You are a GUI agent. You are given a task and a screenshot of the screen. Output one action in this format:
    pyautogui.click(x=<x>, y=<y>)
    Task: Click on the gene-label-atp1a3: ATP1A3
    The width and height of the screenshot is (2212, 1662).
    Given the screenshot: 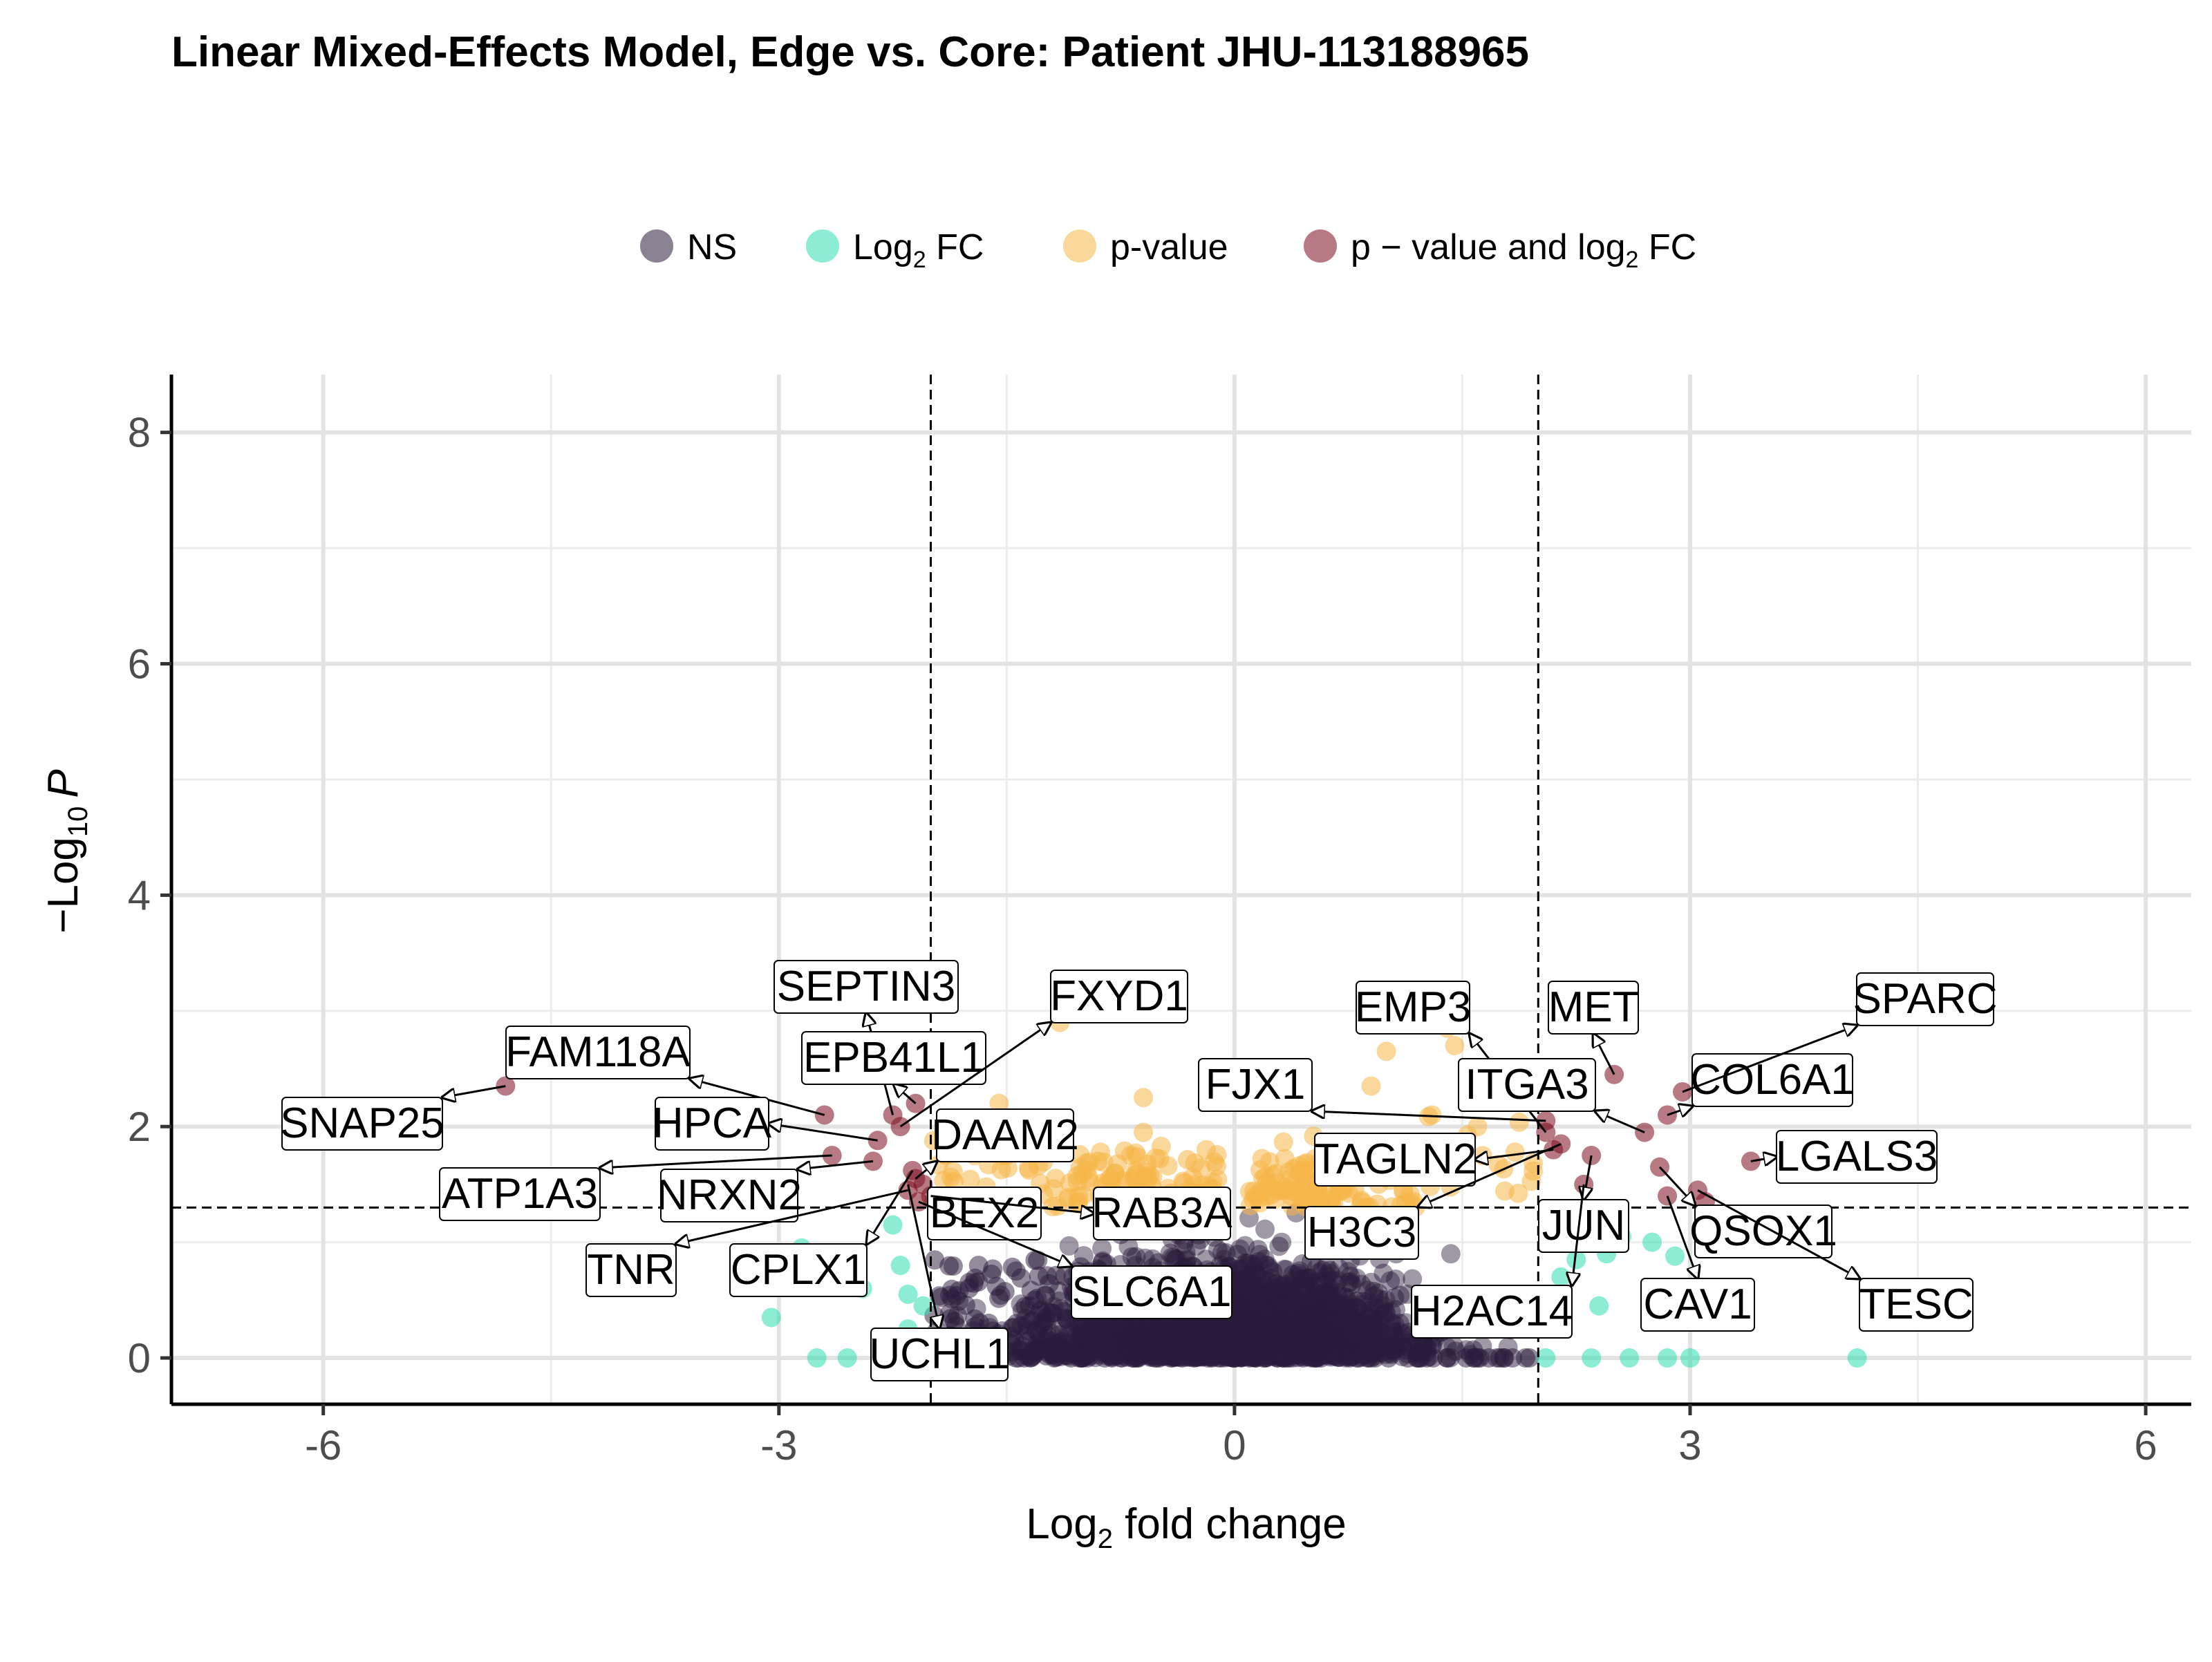 What is the action you would take?
    pyautogui.click(x=520, y=1194)
    